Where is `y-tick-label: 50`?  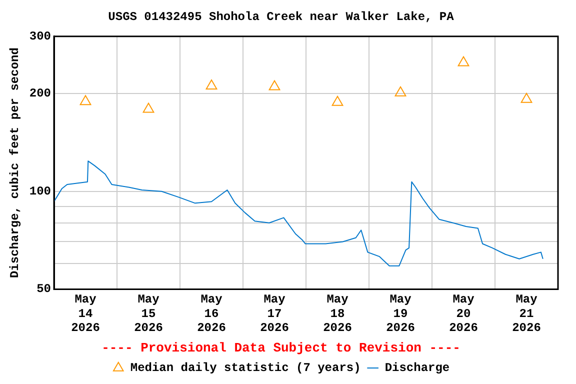 y-tick-label: 50 is located at coordinates (44, 289).